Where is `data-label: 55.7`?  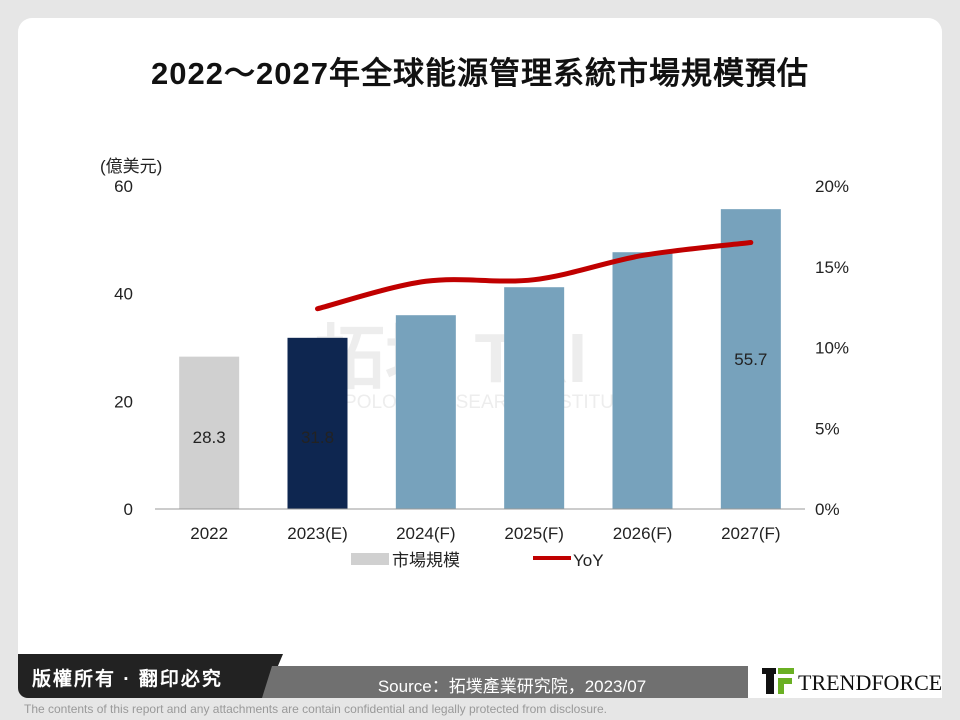 data-label: 55.7 is located at coordinates (750, 359).